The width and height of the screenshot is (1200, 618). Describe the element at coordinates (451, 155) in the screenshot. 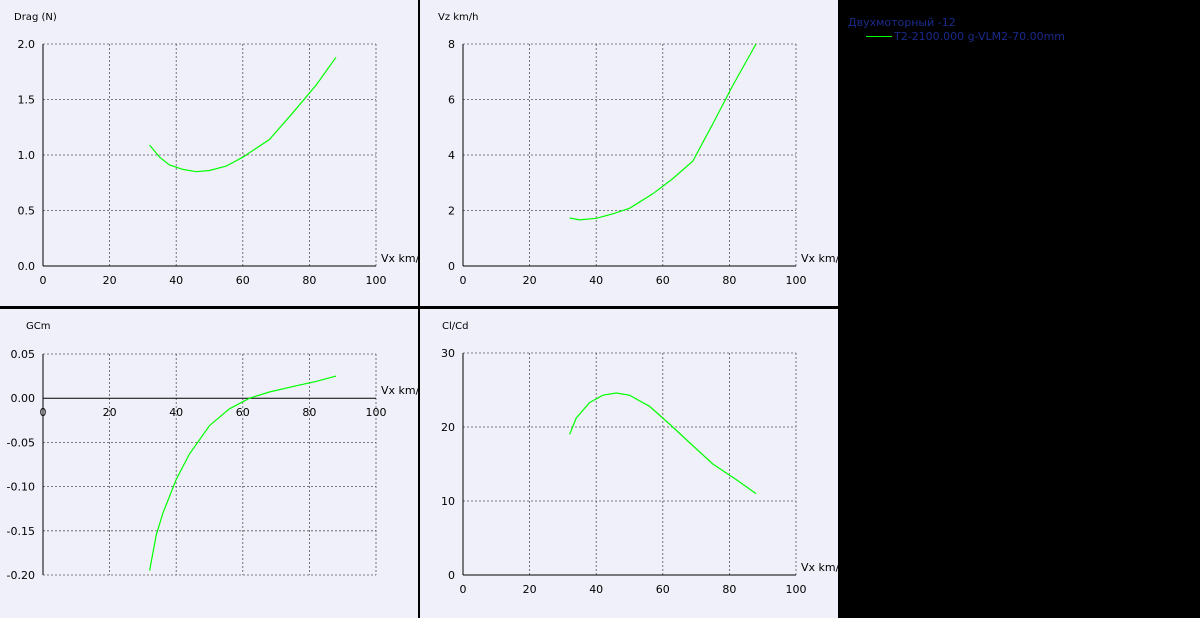

I see `y-tick-label: 4` at that location.